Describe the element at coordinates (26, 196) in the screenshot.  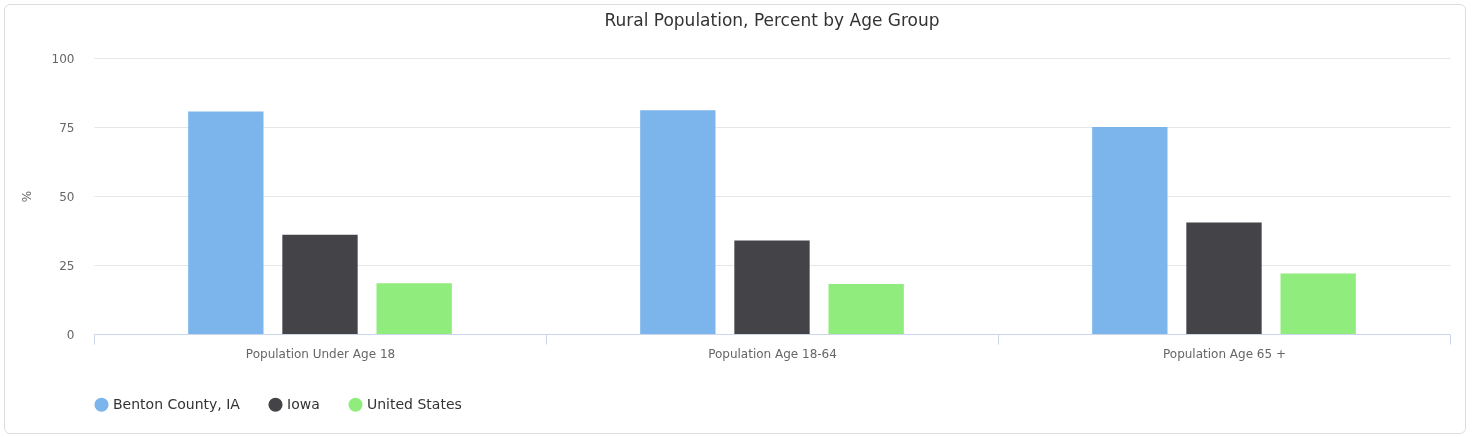
I see `y-axis-title: %` at that location.